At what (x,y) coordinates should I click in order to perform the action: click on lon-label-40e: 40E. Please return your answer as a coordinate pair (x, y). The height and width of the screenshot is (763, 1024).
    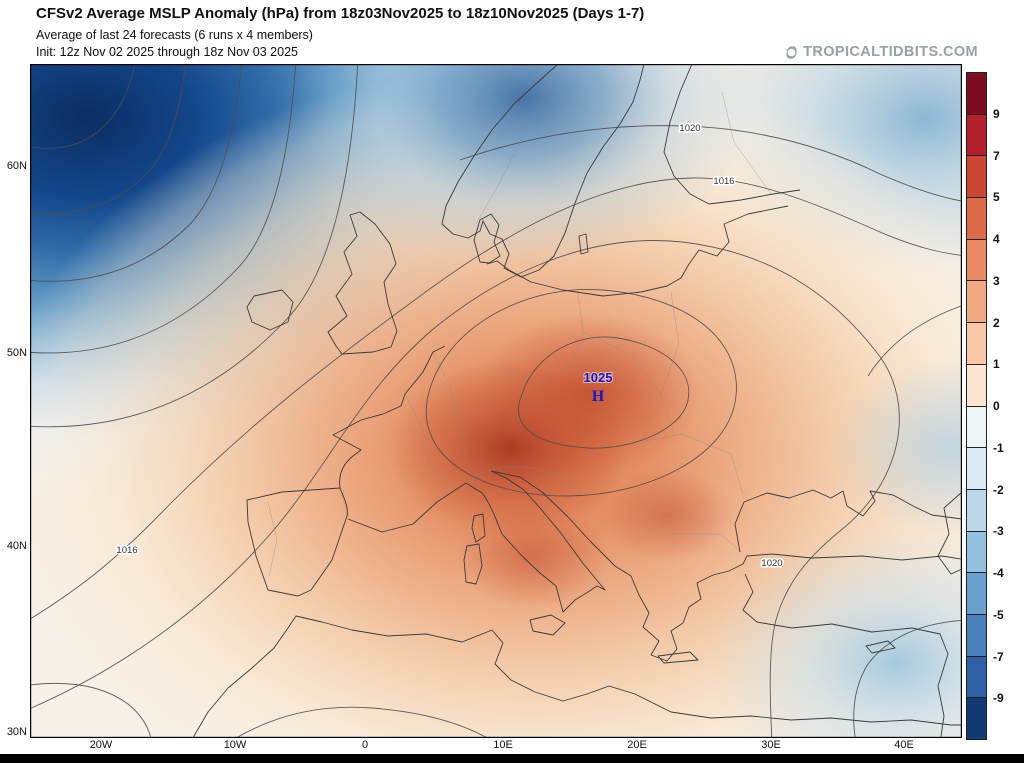
    Looking at the image, I should click on (904, 745).